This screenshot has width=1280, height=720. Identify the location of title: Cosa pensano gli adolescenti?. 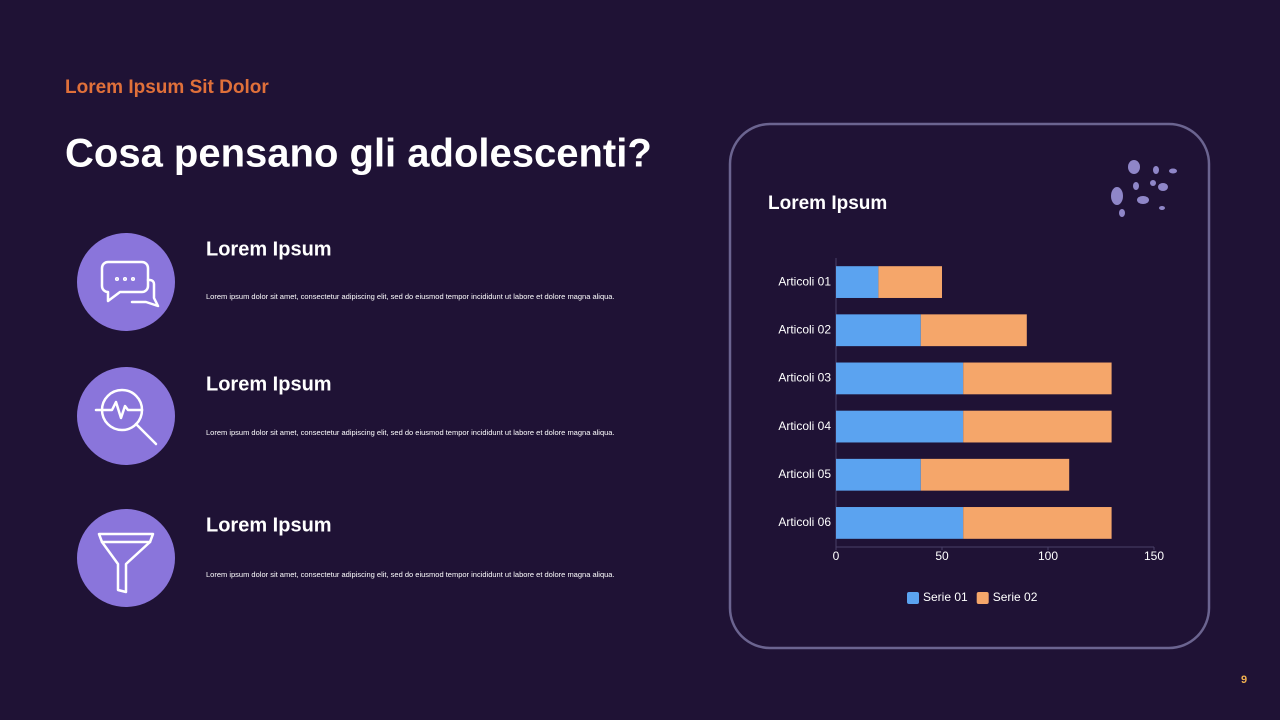
(358, 154).